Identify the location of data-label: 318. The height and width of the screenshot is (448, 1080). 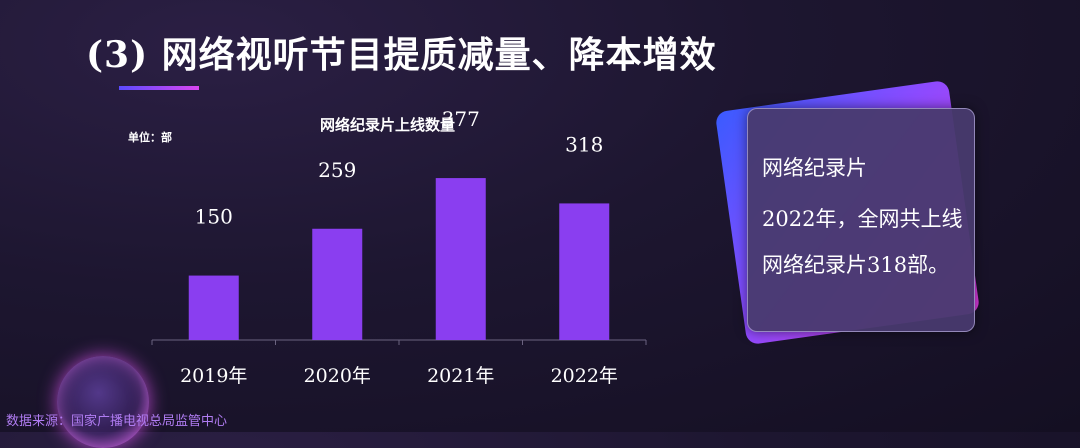
(584, 144).